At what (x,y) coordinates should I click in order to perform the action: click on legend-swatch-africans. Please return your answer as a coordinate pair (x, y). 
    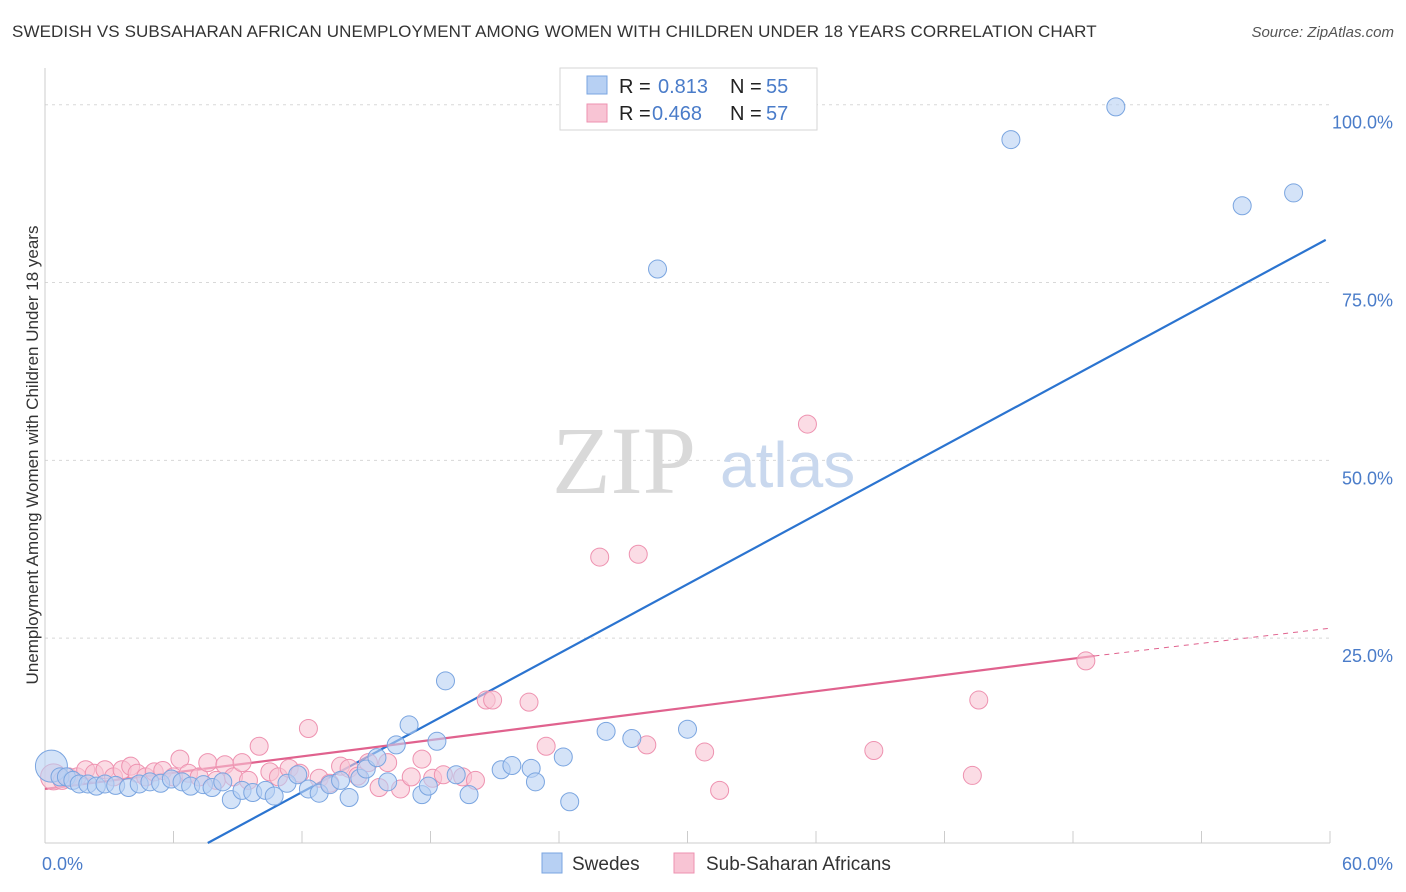
    Looking at the image, I should click on (597, 113).